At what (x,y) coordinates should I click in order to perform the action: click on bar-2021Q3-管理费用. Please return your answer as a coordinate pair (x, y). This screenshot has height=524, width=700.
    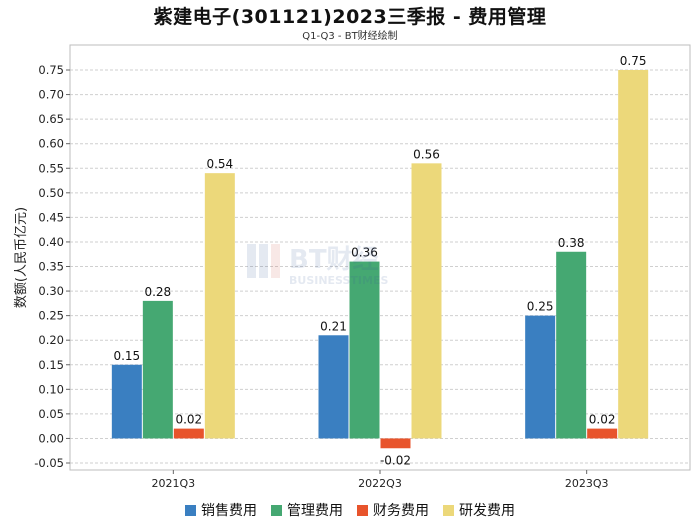
    Looking at the image, I should click on (157, 369).